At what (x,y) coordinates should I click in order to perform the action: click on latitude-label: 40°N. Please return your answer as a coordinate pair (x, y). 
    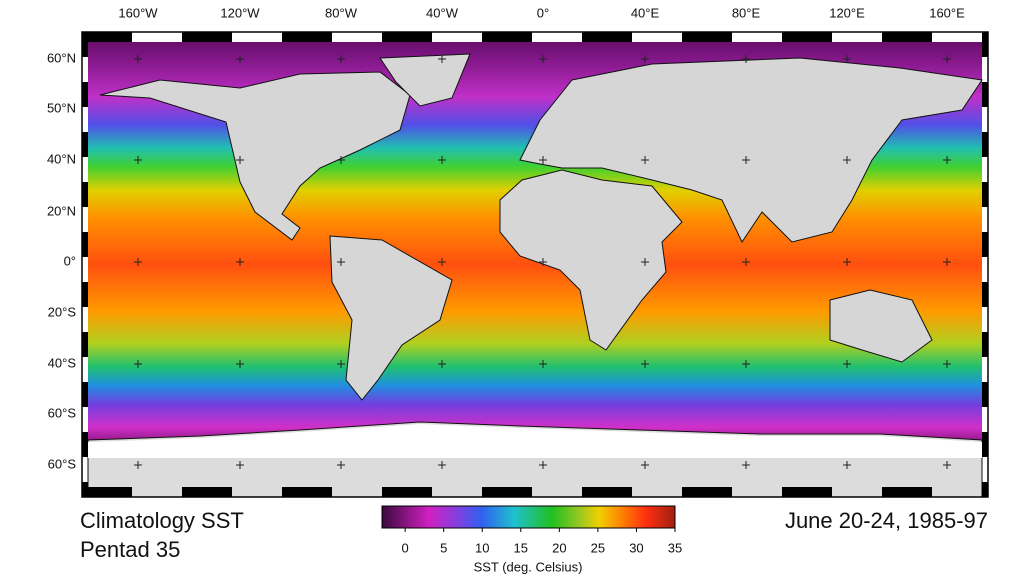
    Looking at the image, I should click on (61, 158).